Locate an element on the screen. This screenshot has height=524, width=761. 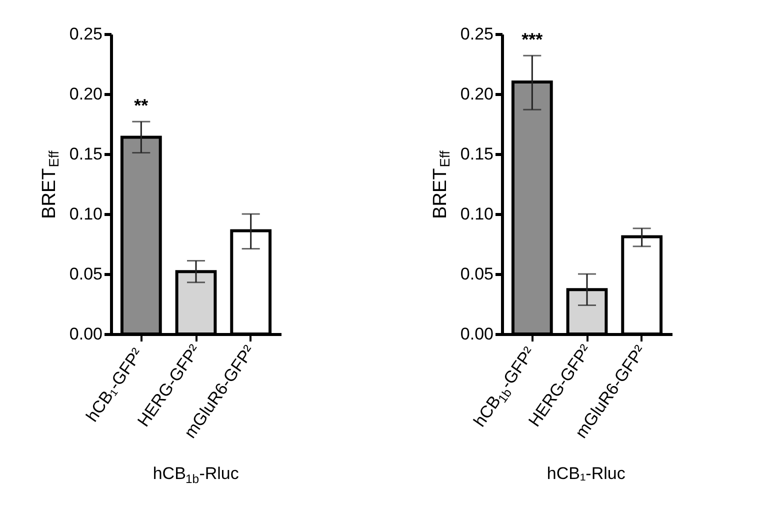
annotation: ** is located at coordinates (141, 106).